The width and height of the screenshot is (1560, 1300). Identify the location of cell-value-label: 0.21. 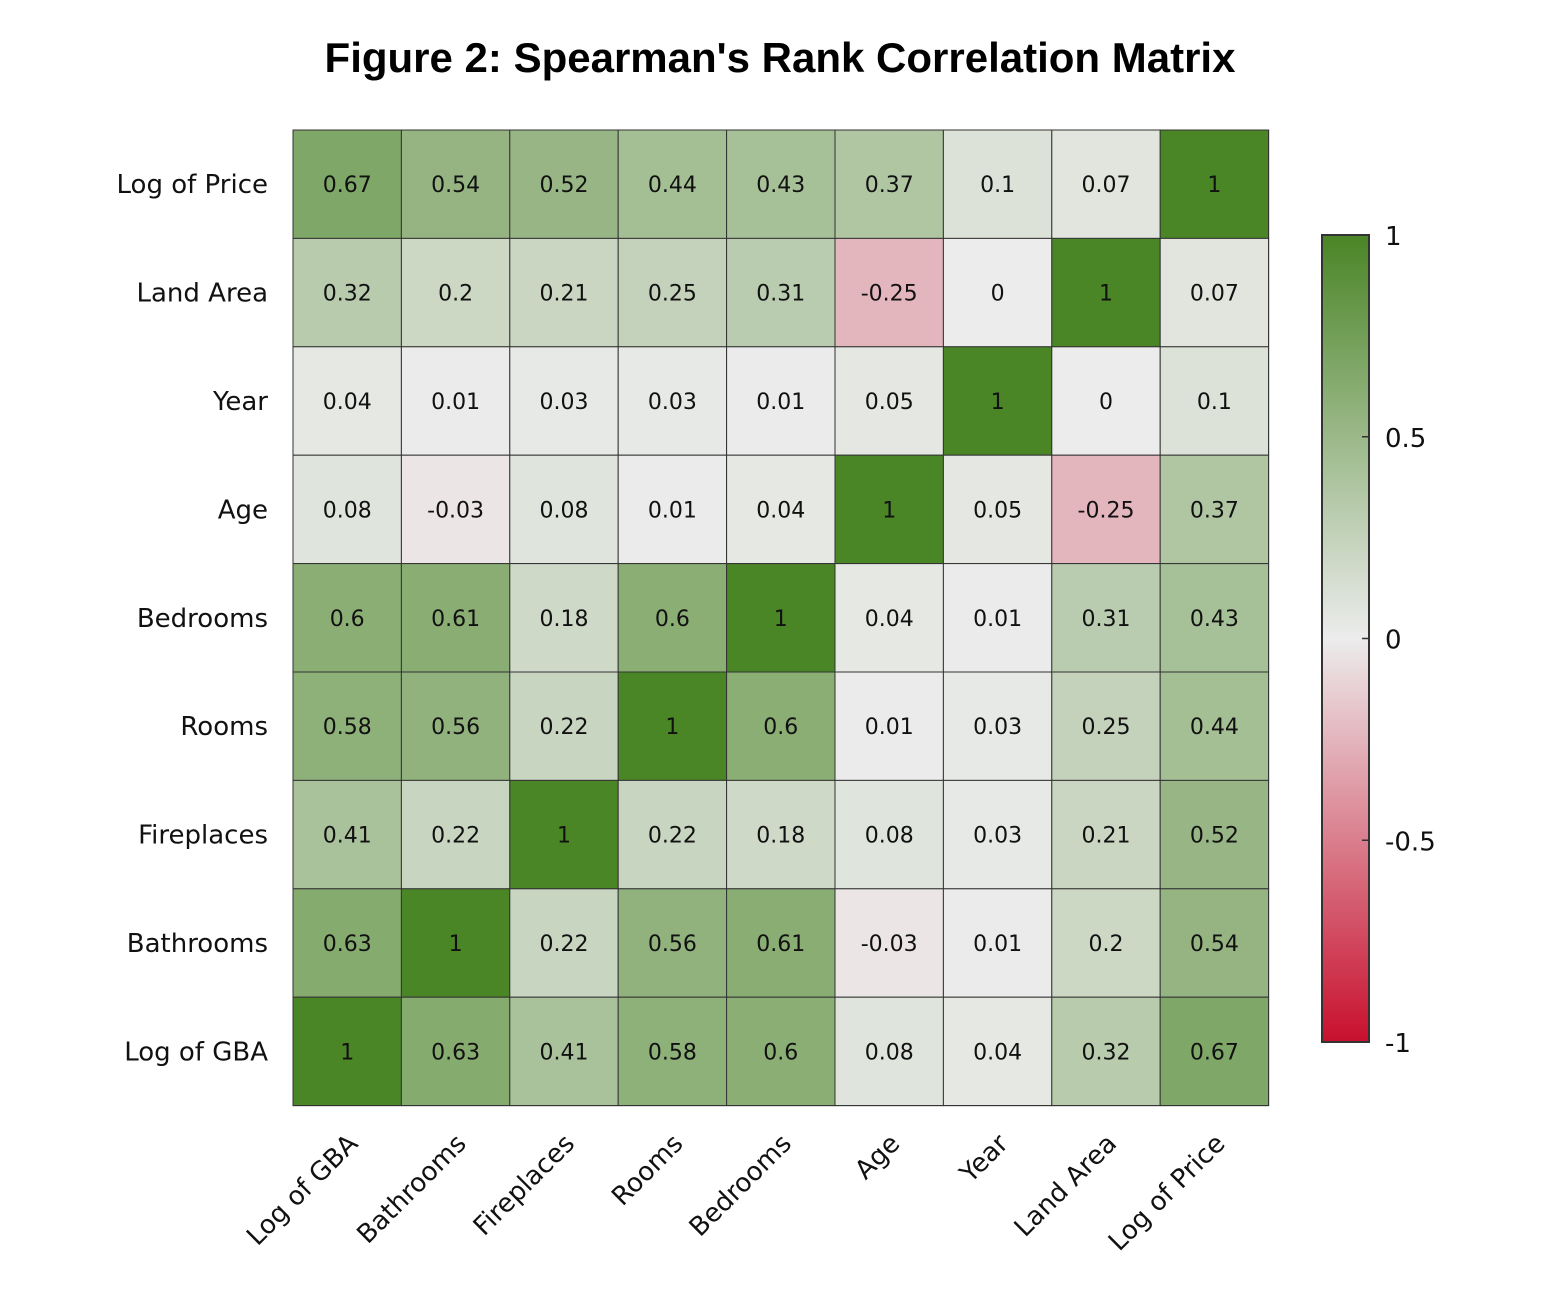
(564, 294).